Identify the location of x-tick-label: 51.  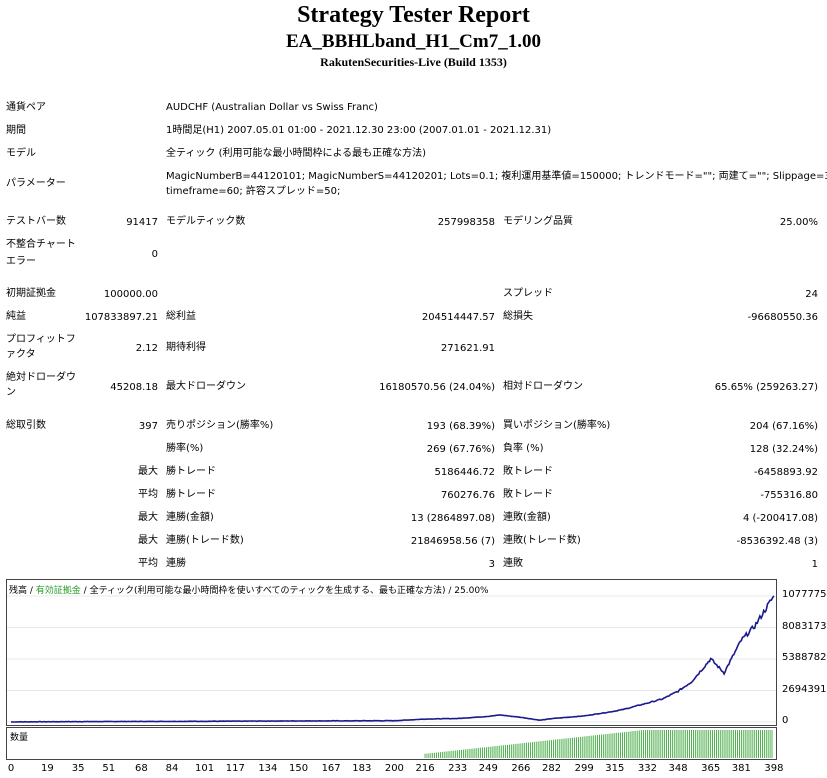
(109, 768).